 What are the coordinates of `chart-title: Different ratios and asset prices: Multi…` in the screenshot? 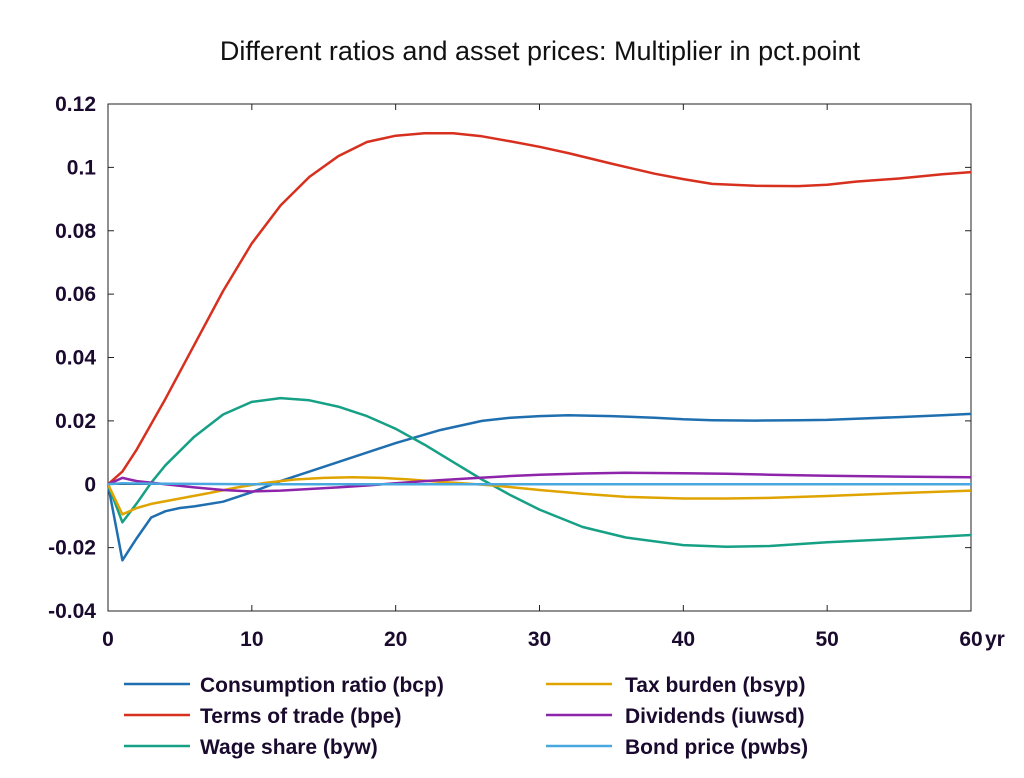 It's located at (540, 51).